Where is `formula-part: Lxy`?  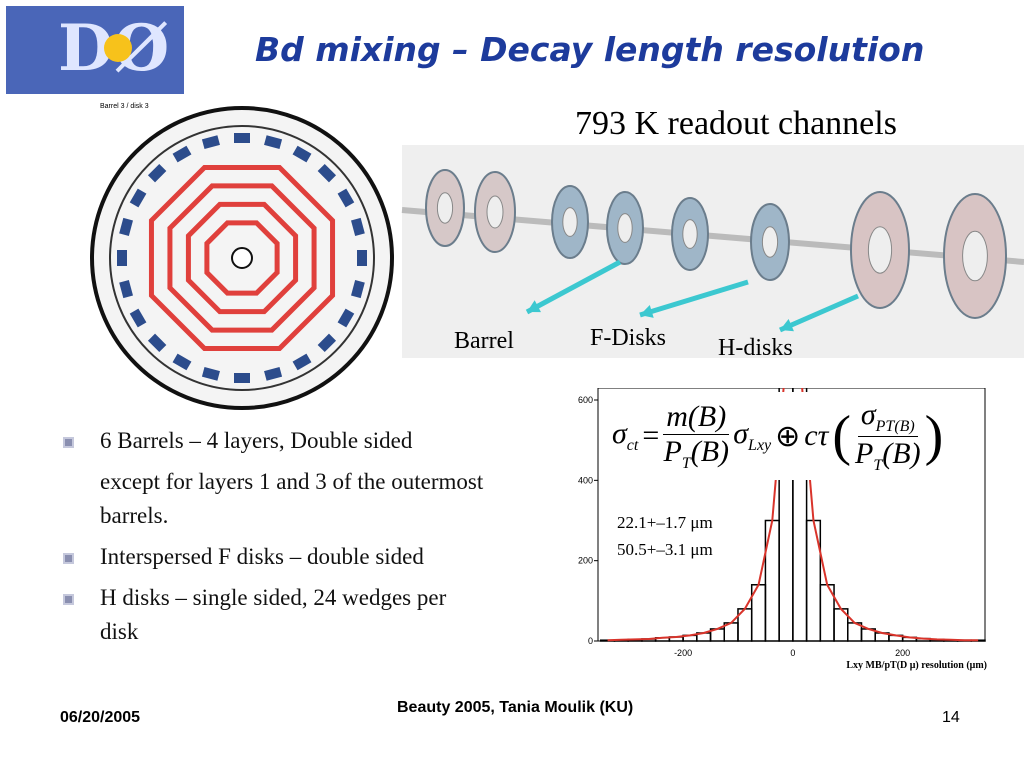
formula-part: Lxy is located at coordinates (760, 445).